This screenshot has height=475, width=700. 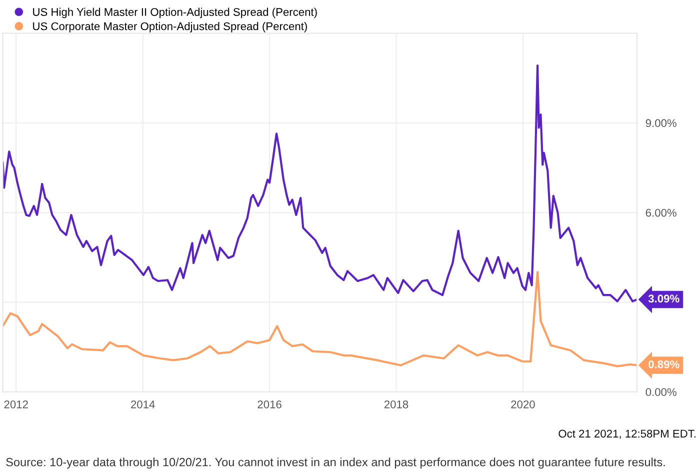 I want to click on x-tick-label: 2012, so click(x=16, y=404).